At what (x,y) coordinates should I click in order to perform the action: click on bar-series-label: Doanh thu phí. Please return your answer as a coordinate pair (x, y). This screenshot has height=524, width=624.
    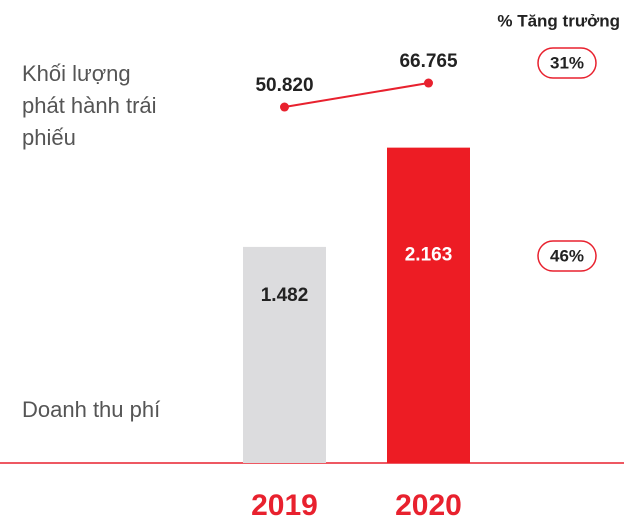
    Looking at the image, I should click on (91, 409).